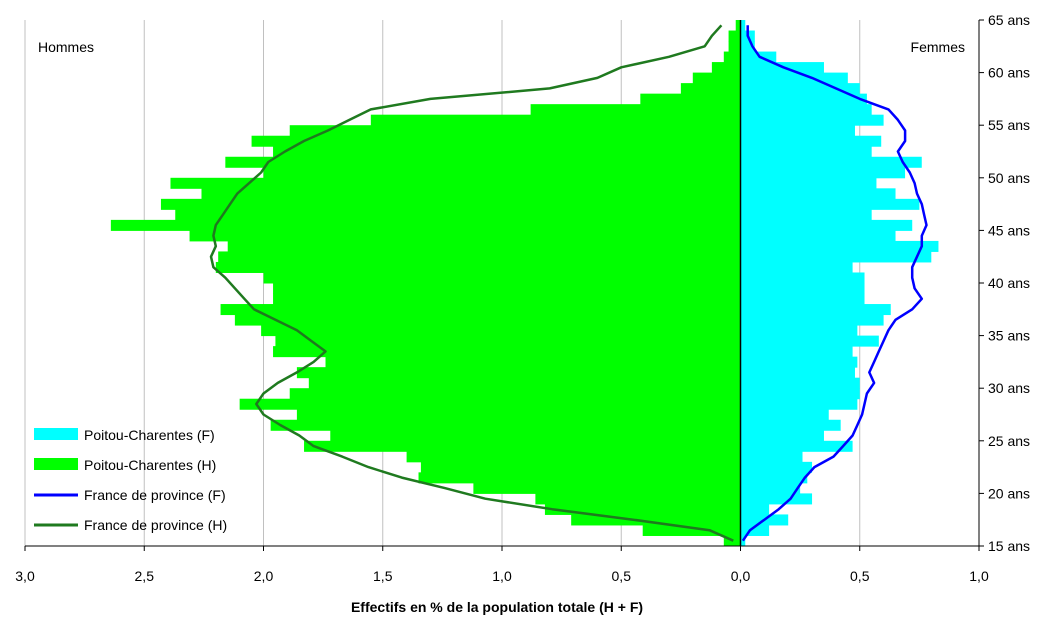  Describe the element at coordinates (155, 495) in the screenshot. I see `legend-label-france-f: France de province (F)` at that location.